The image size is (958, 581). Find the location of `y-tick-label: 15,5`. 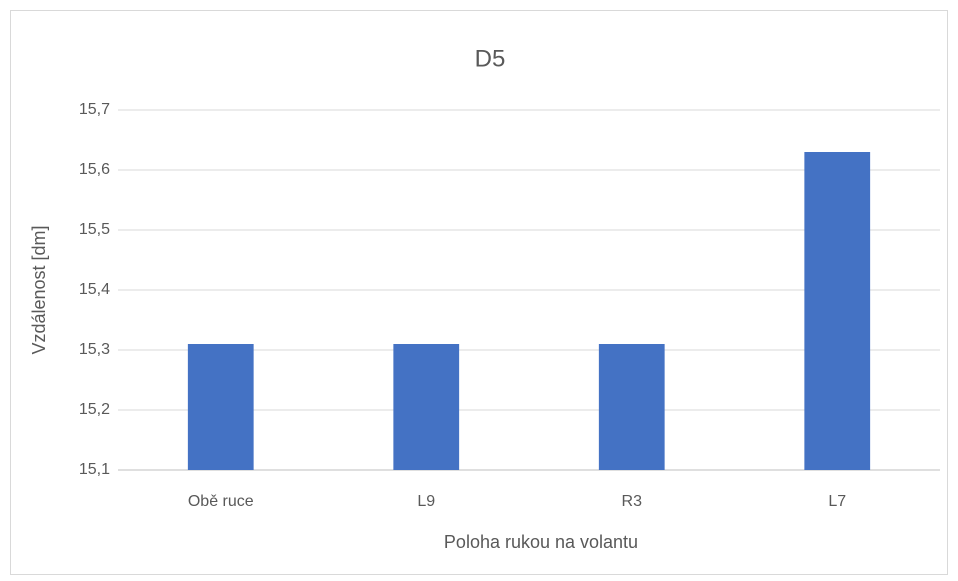

y-tick-label: 15,5 is located at coordinates (94, 229).